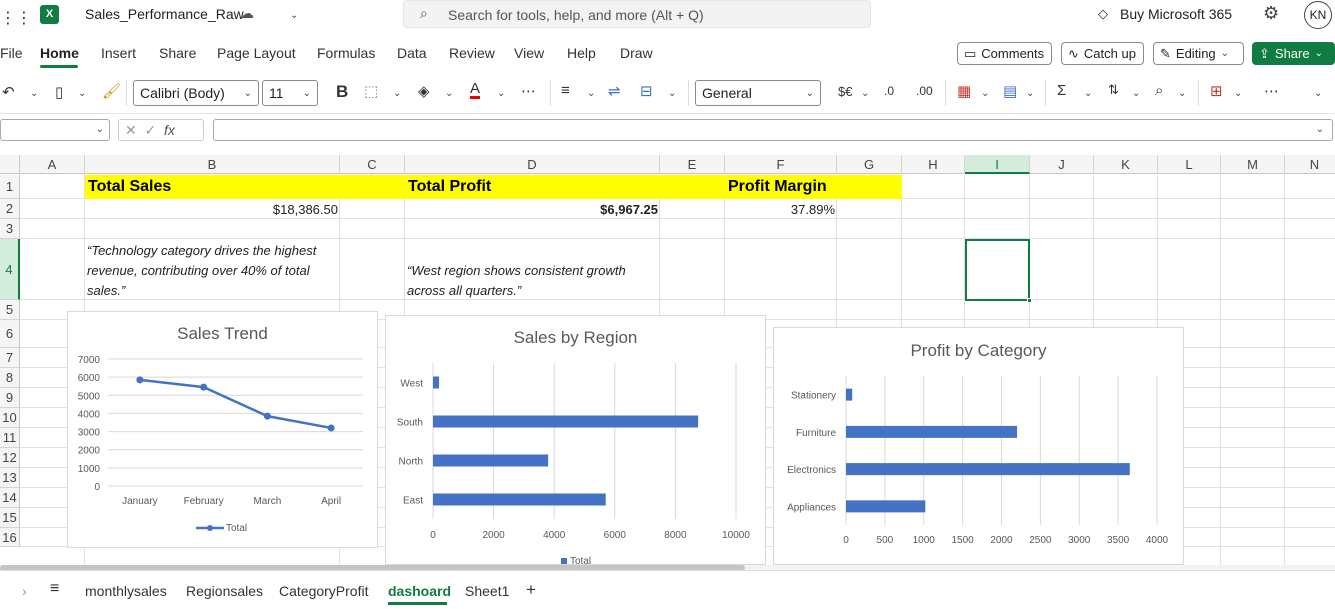 The height and width of the screenshot is (609, 1335). What do you see at coordinates (1030, 93) in the screenshot?
I see `table-chevron-icon: ⌄` at bounding box center [1030, 93].